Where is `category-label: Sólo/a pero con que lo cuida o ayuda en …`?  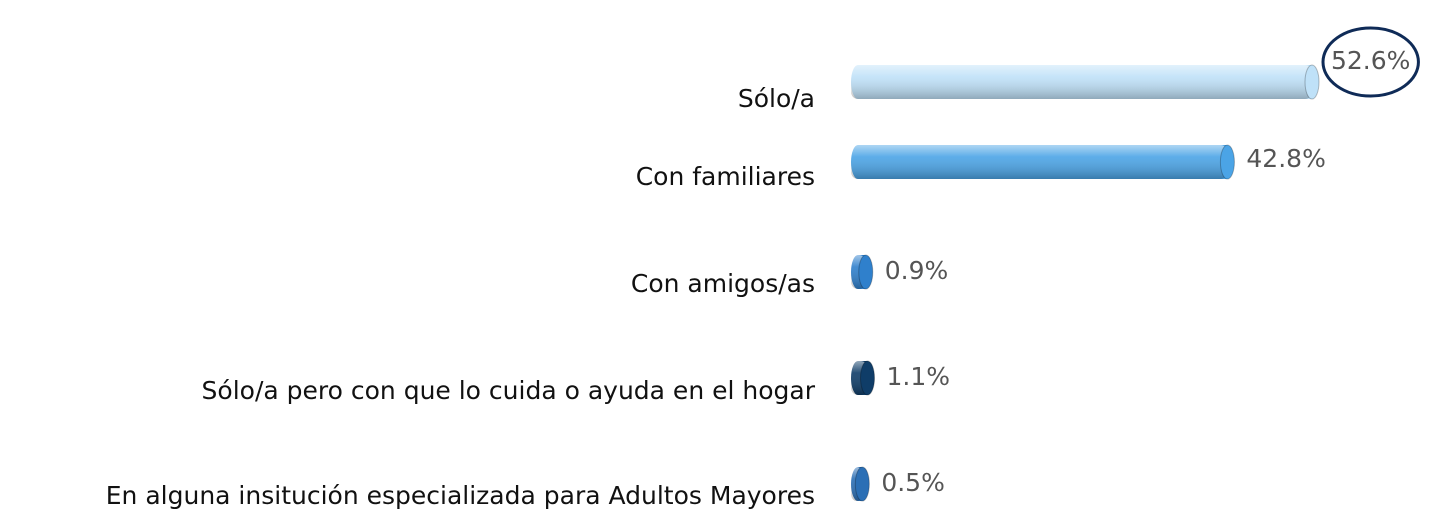
category-label: Sólo/a pero con que lo cuida o ayuda en … is located at coordinates (509, 390).